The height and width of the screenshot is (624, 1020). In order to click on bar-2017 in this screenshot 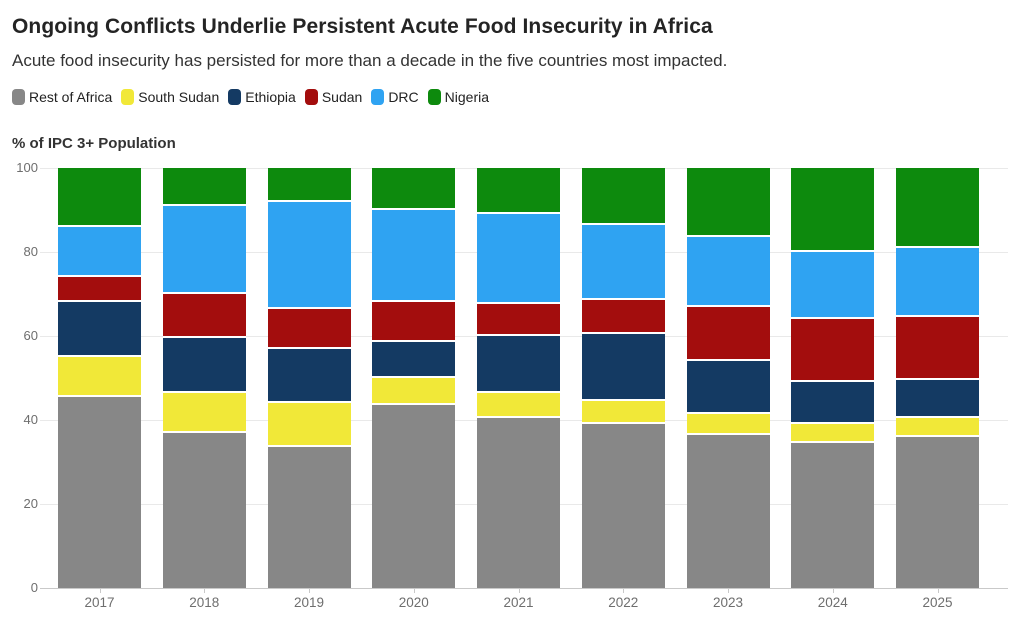, I will do `click(99, 378)`.